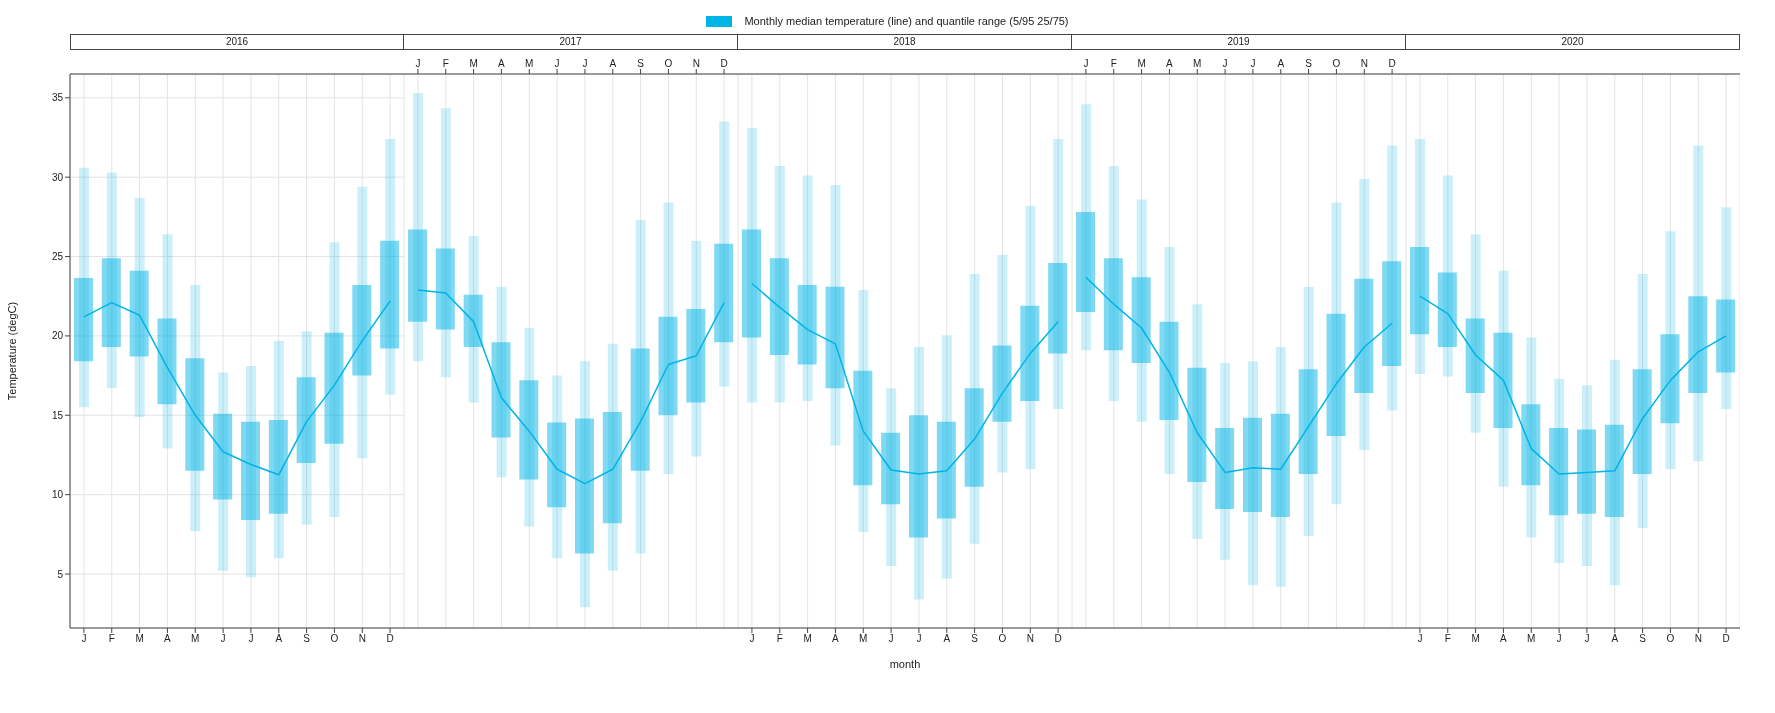 The width and height of the screenshot is (1775, 713). I want to click on chart-title: 2020, so click(1573, 42).